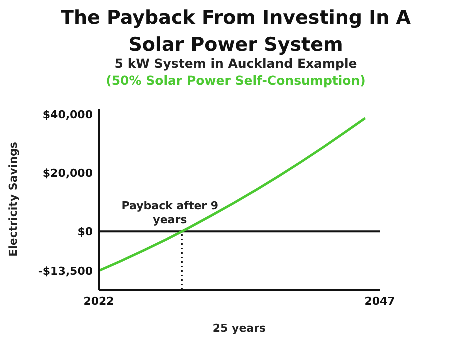  What do you see at coordinates (66, 271) in the screenshot?
I see `y-tick-label: -$13,500` at bounding box center [66, 271].